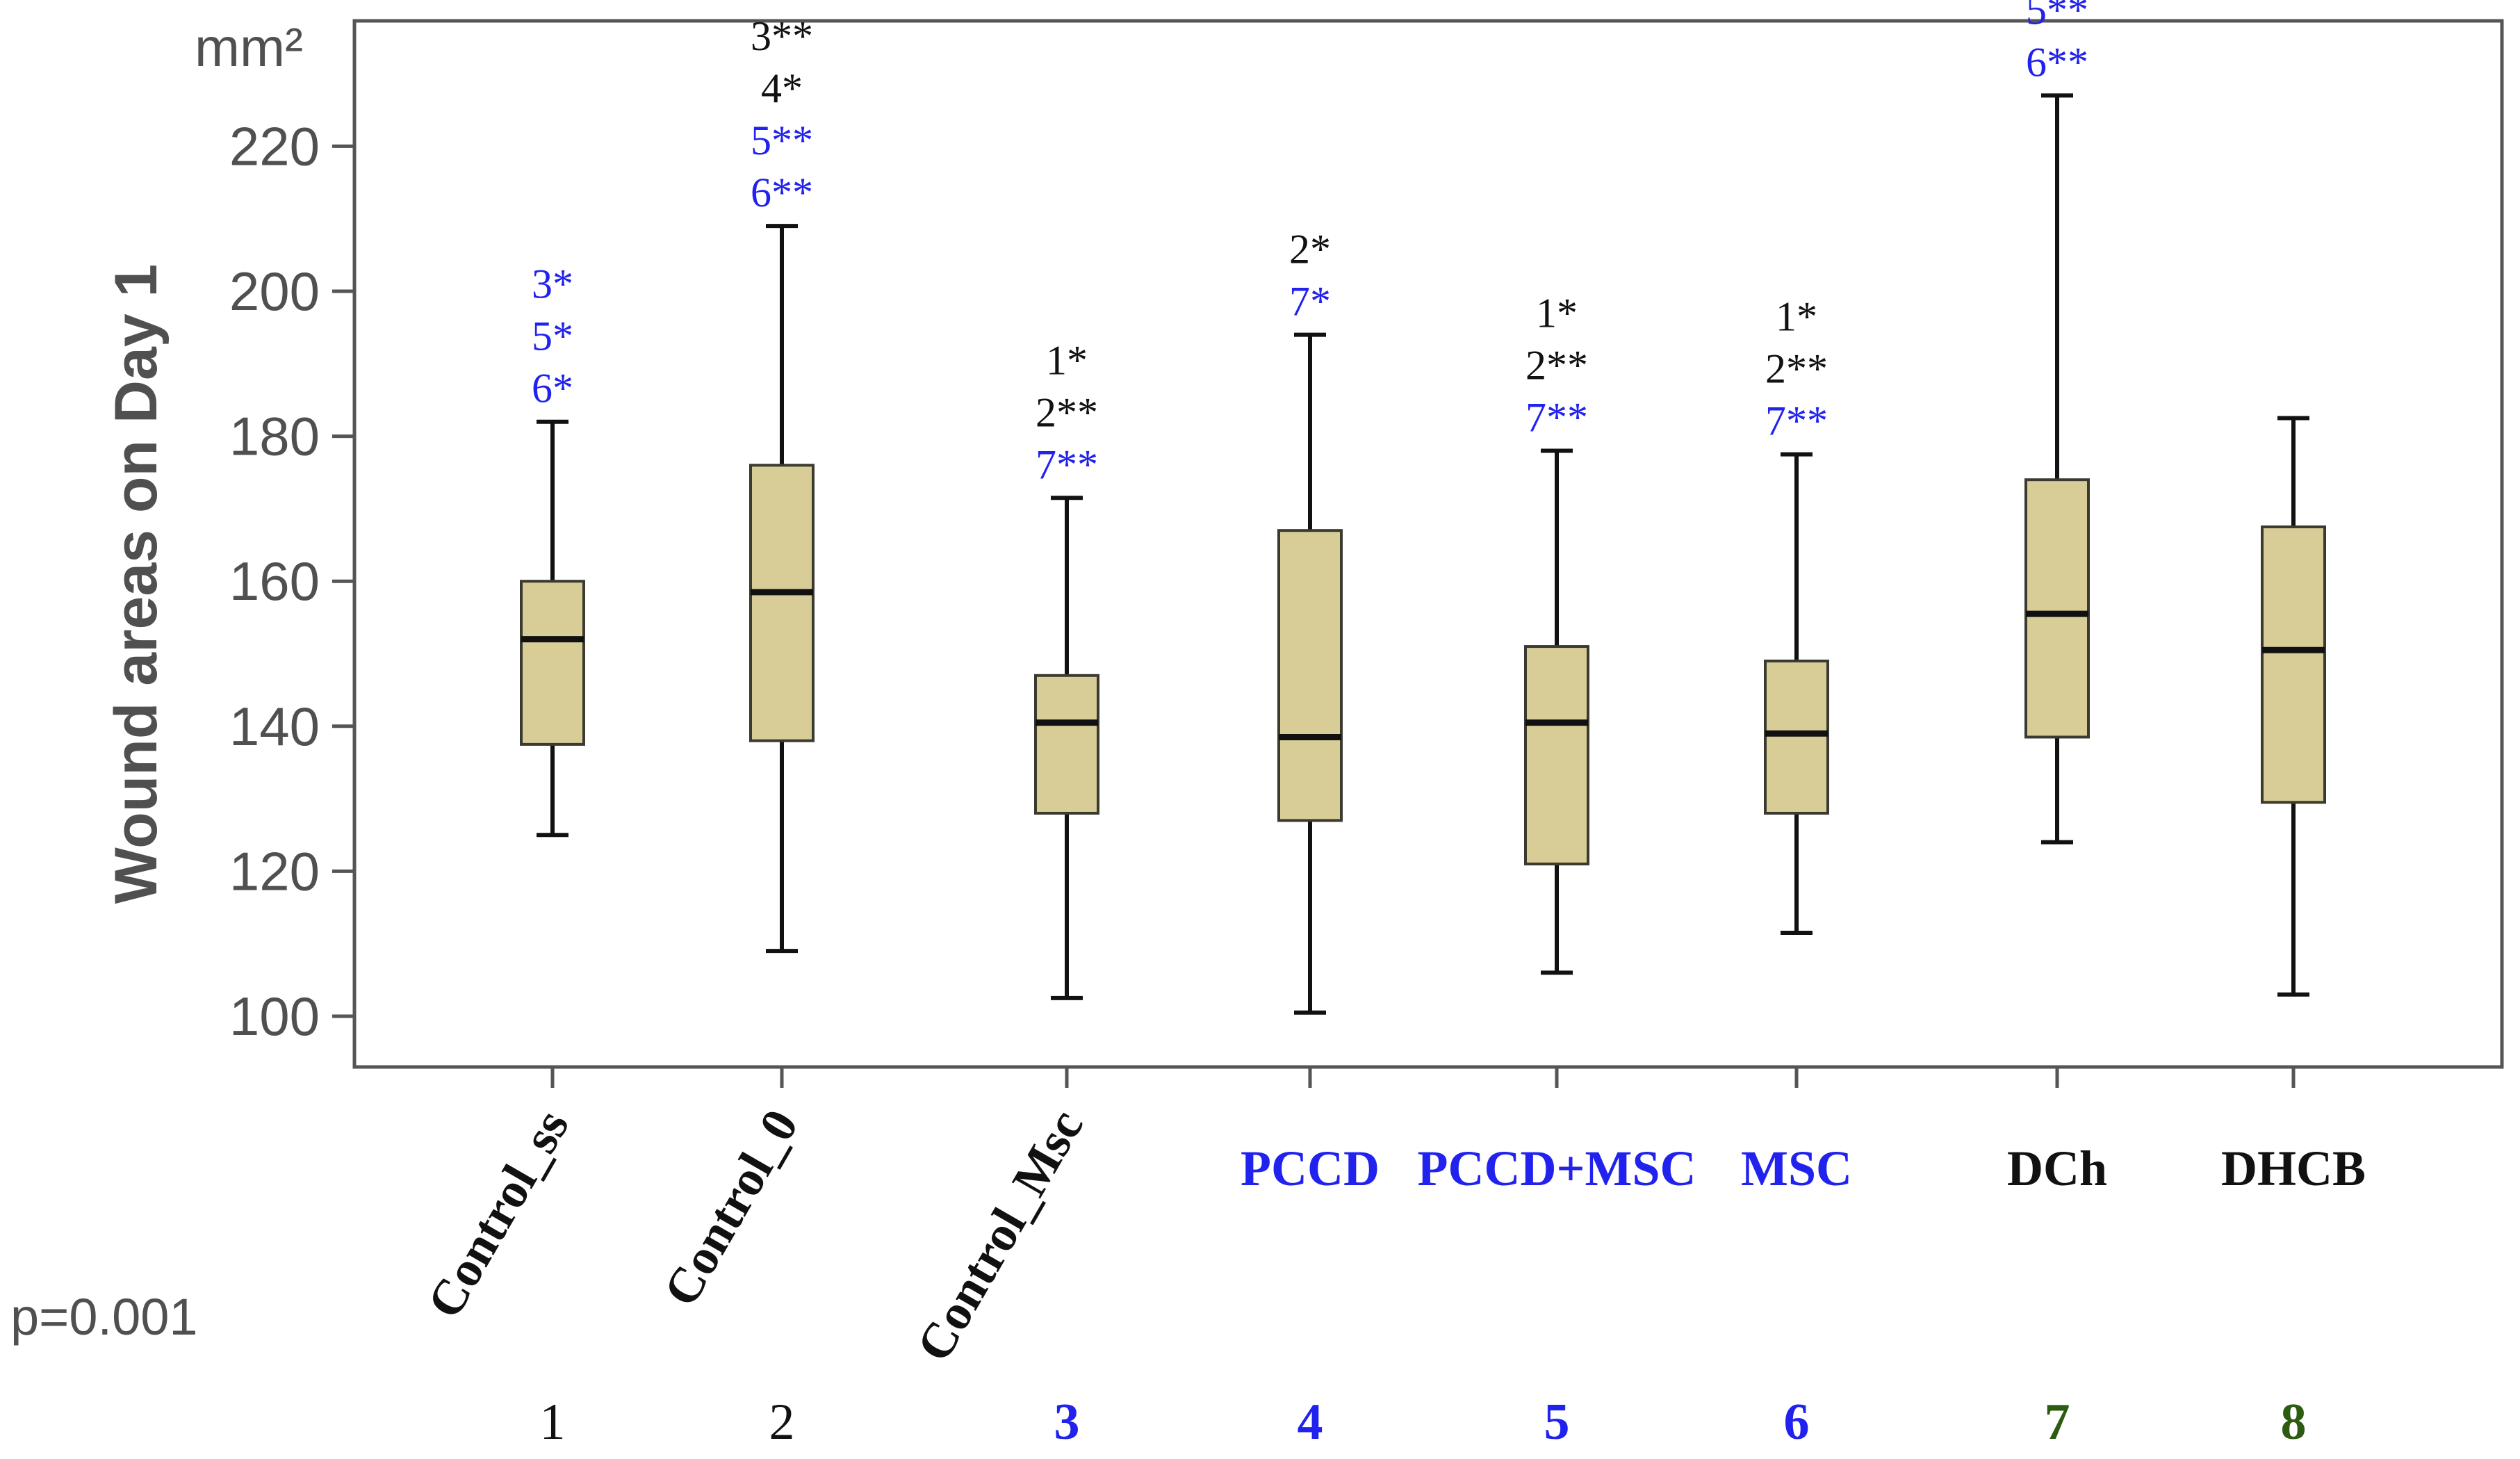  I want to click on group-number: 3, so click(1067, 1422).